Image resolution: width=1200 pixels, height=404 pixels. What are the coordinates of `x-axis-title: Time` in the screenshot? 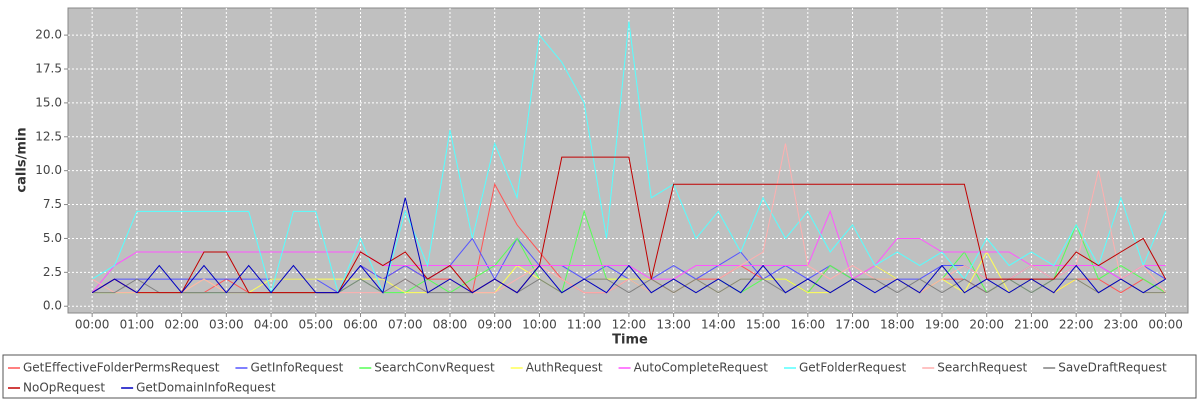 It's located at (630, 340).